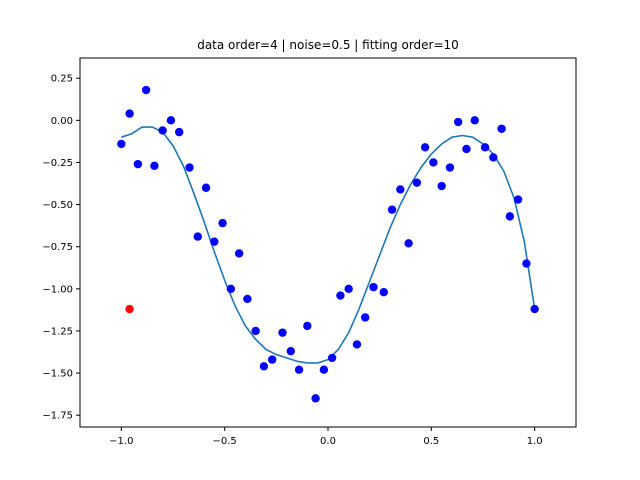 The image size is (640, 480). Describe the element at coordinates (62, 121) in the screenshot. I see `y-tick-label: 0.00` at that location.